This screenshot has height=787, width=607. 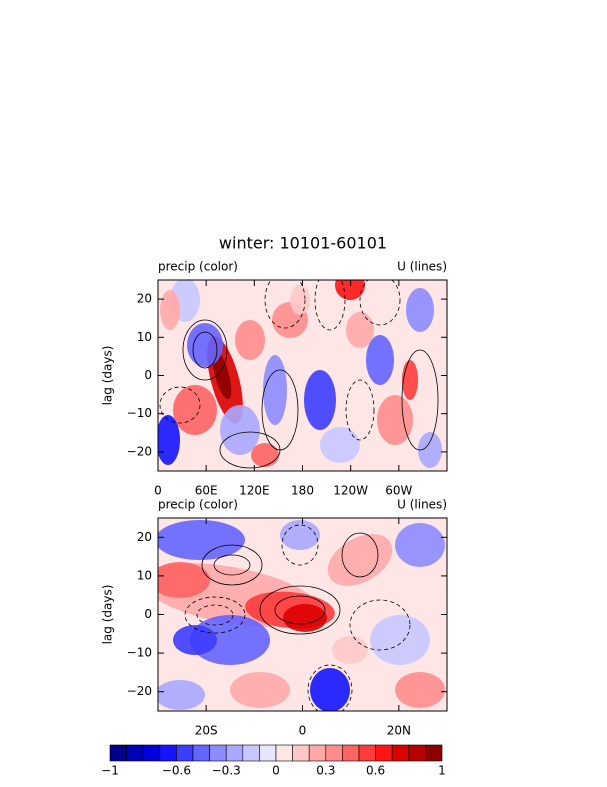 What do you see at coordinates (350, 491) in the screenshot?
I see `x-tick-label: 120W` at bounding box center [350, 491].